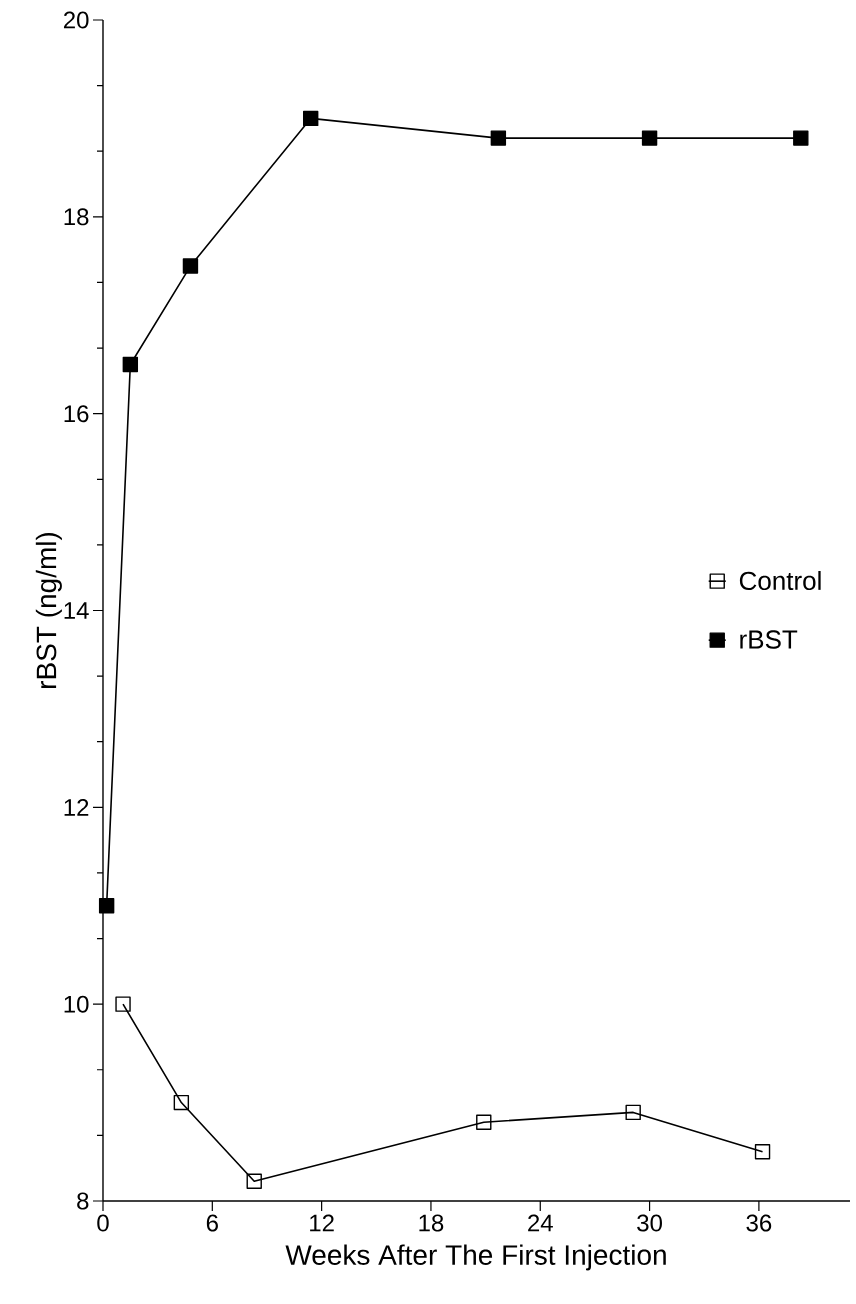 The image size is (856, 1304). What do you see at coordinates (322, 1223) in the screenshot?
I see `x-tick-label: 12` at bounding box center [322, 1223].